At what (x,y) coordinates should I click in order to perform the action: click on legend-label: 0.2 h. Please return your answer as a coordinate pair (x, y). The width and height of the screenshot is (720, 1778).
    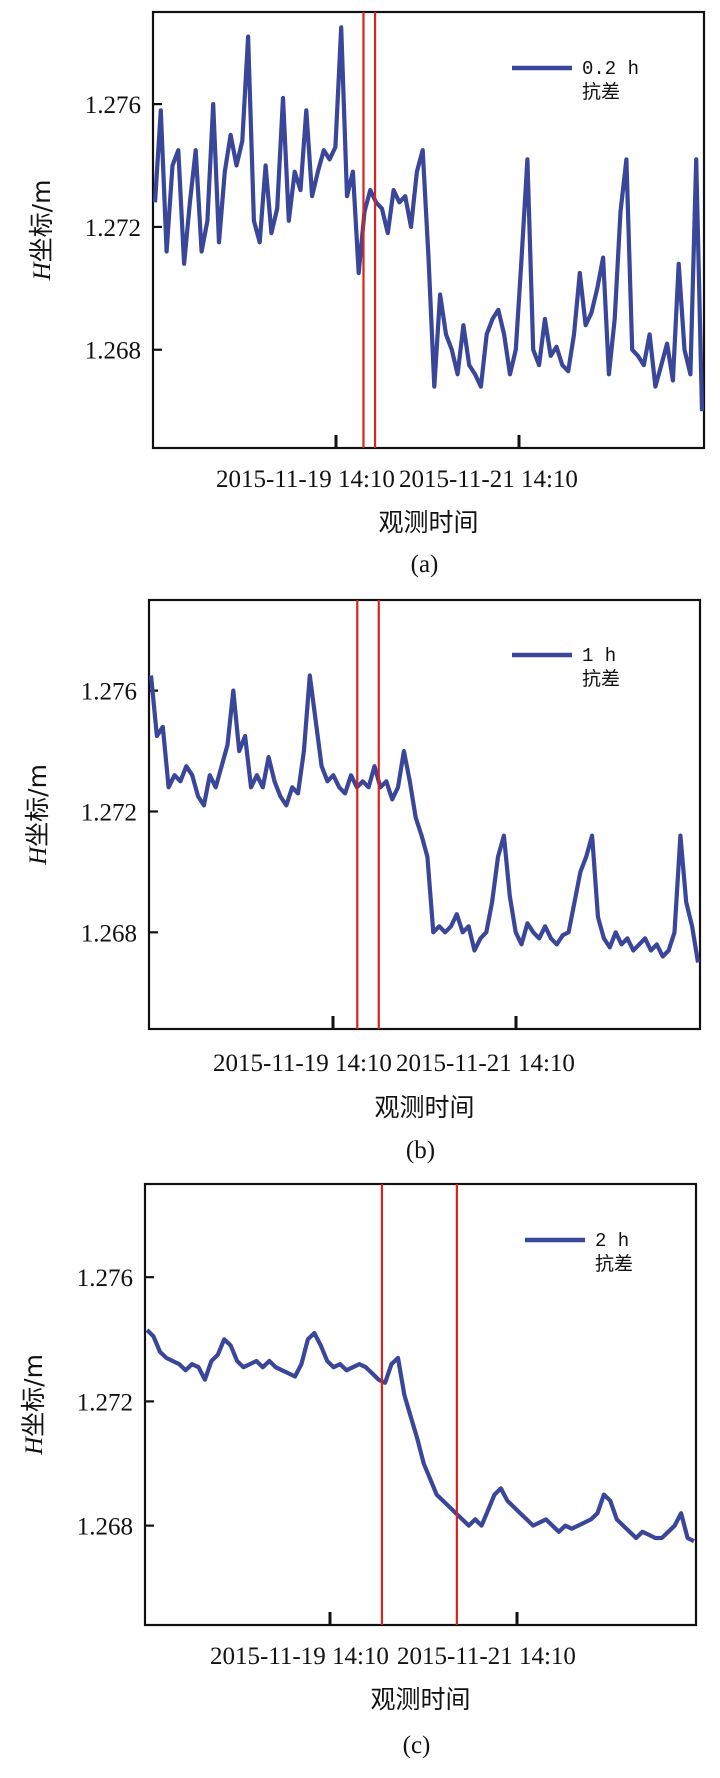
    Looking at the image, I should click on (610, 69).